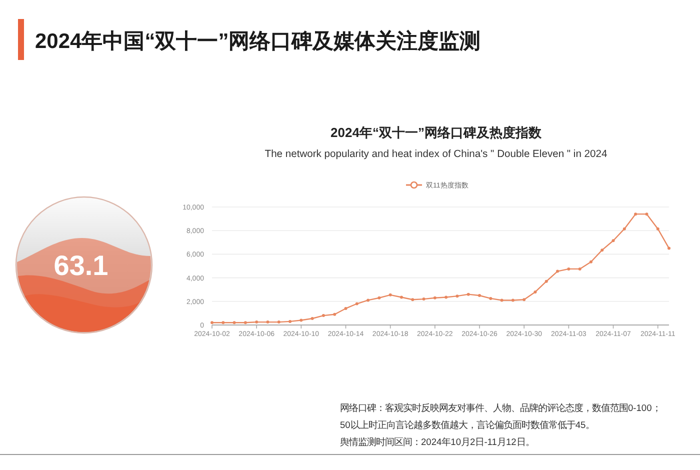 The width and height of the screenshot is (700, 470). Describe the element at coordinates (467, 425) in the screenshot. I see `text: 50以上时正向言论越多数值越大，言论偏负面时数值常低于45。` at that location.